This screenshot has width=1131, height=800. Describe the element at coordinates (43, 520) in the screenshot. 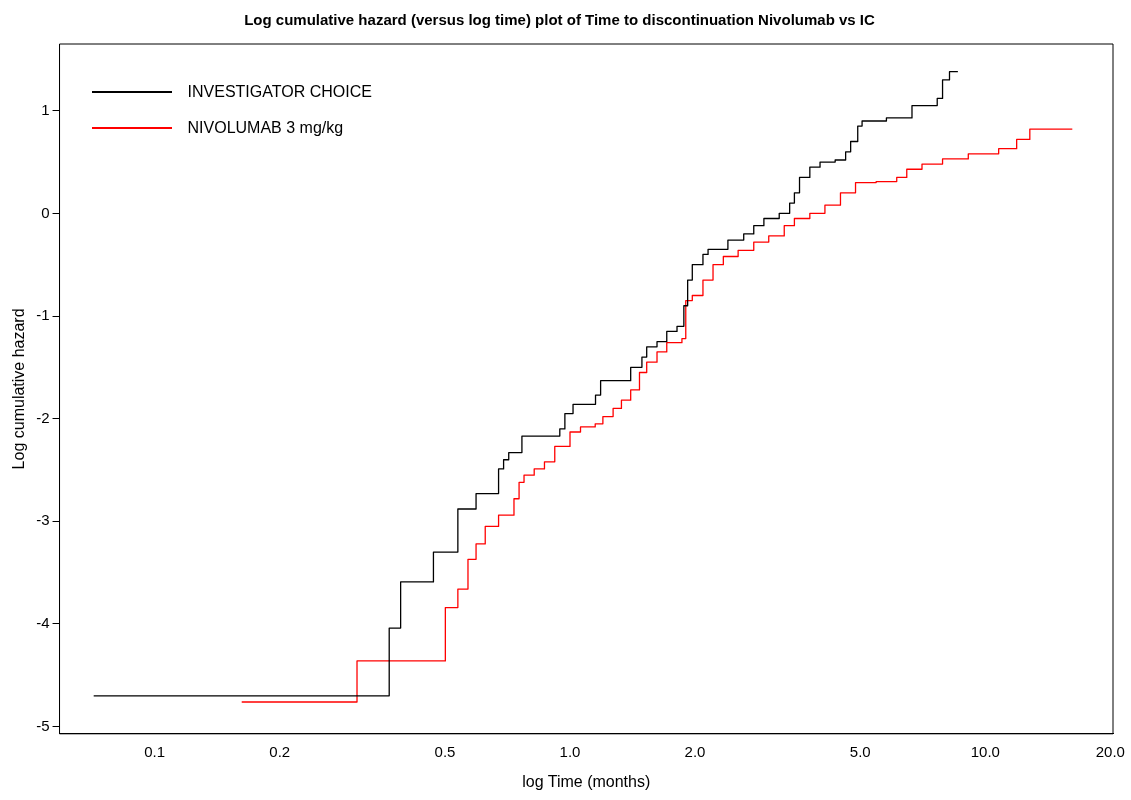

I see `y-tick-label: -3` at that location.